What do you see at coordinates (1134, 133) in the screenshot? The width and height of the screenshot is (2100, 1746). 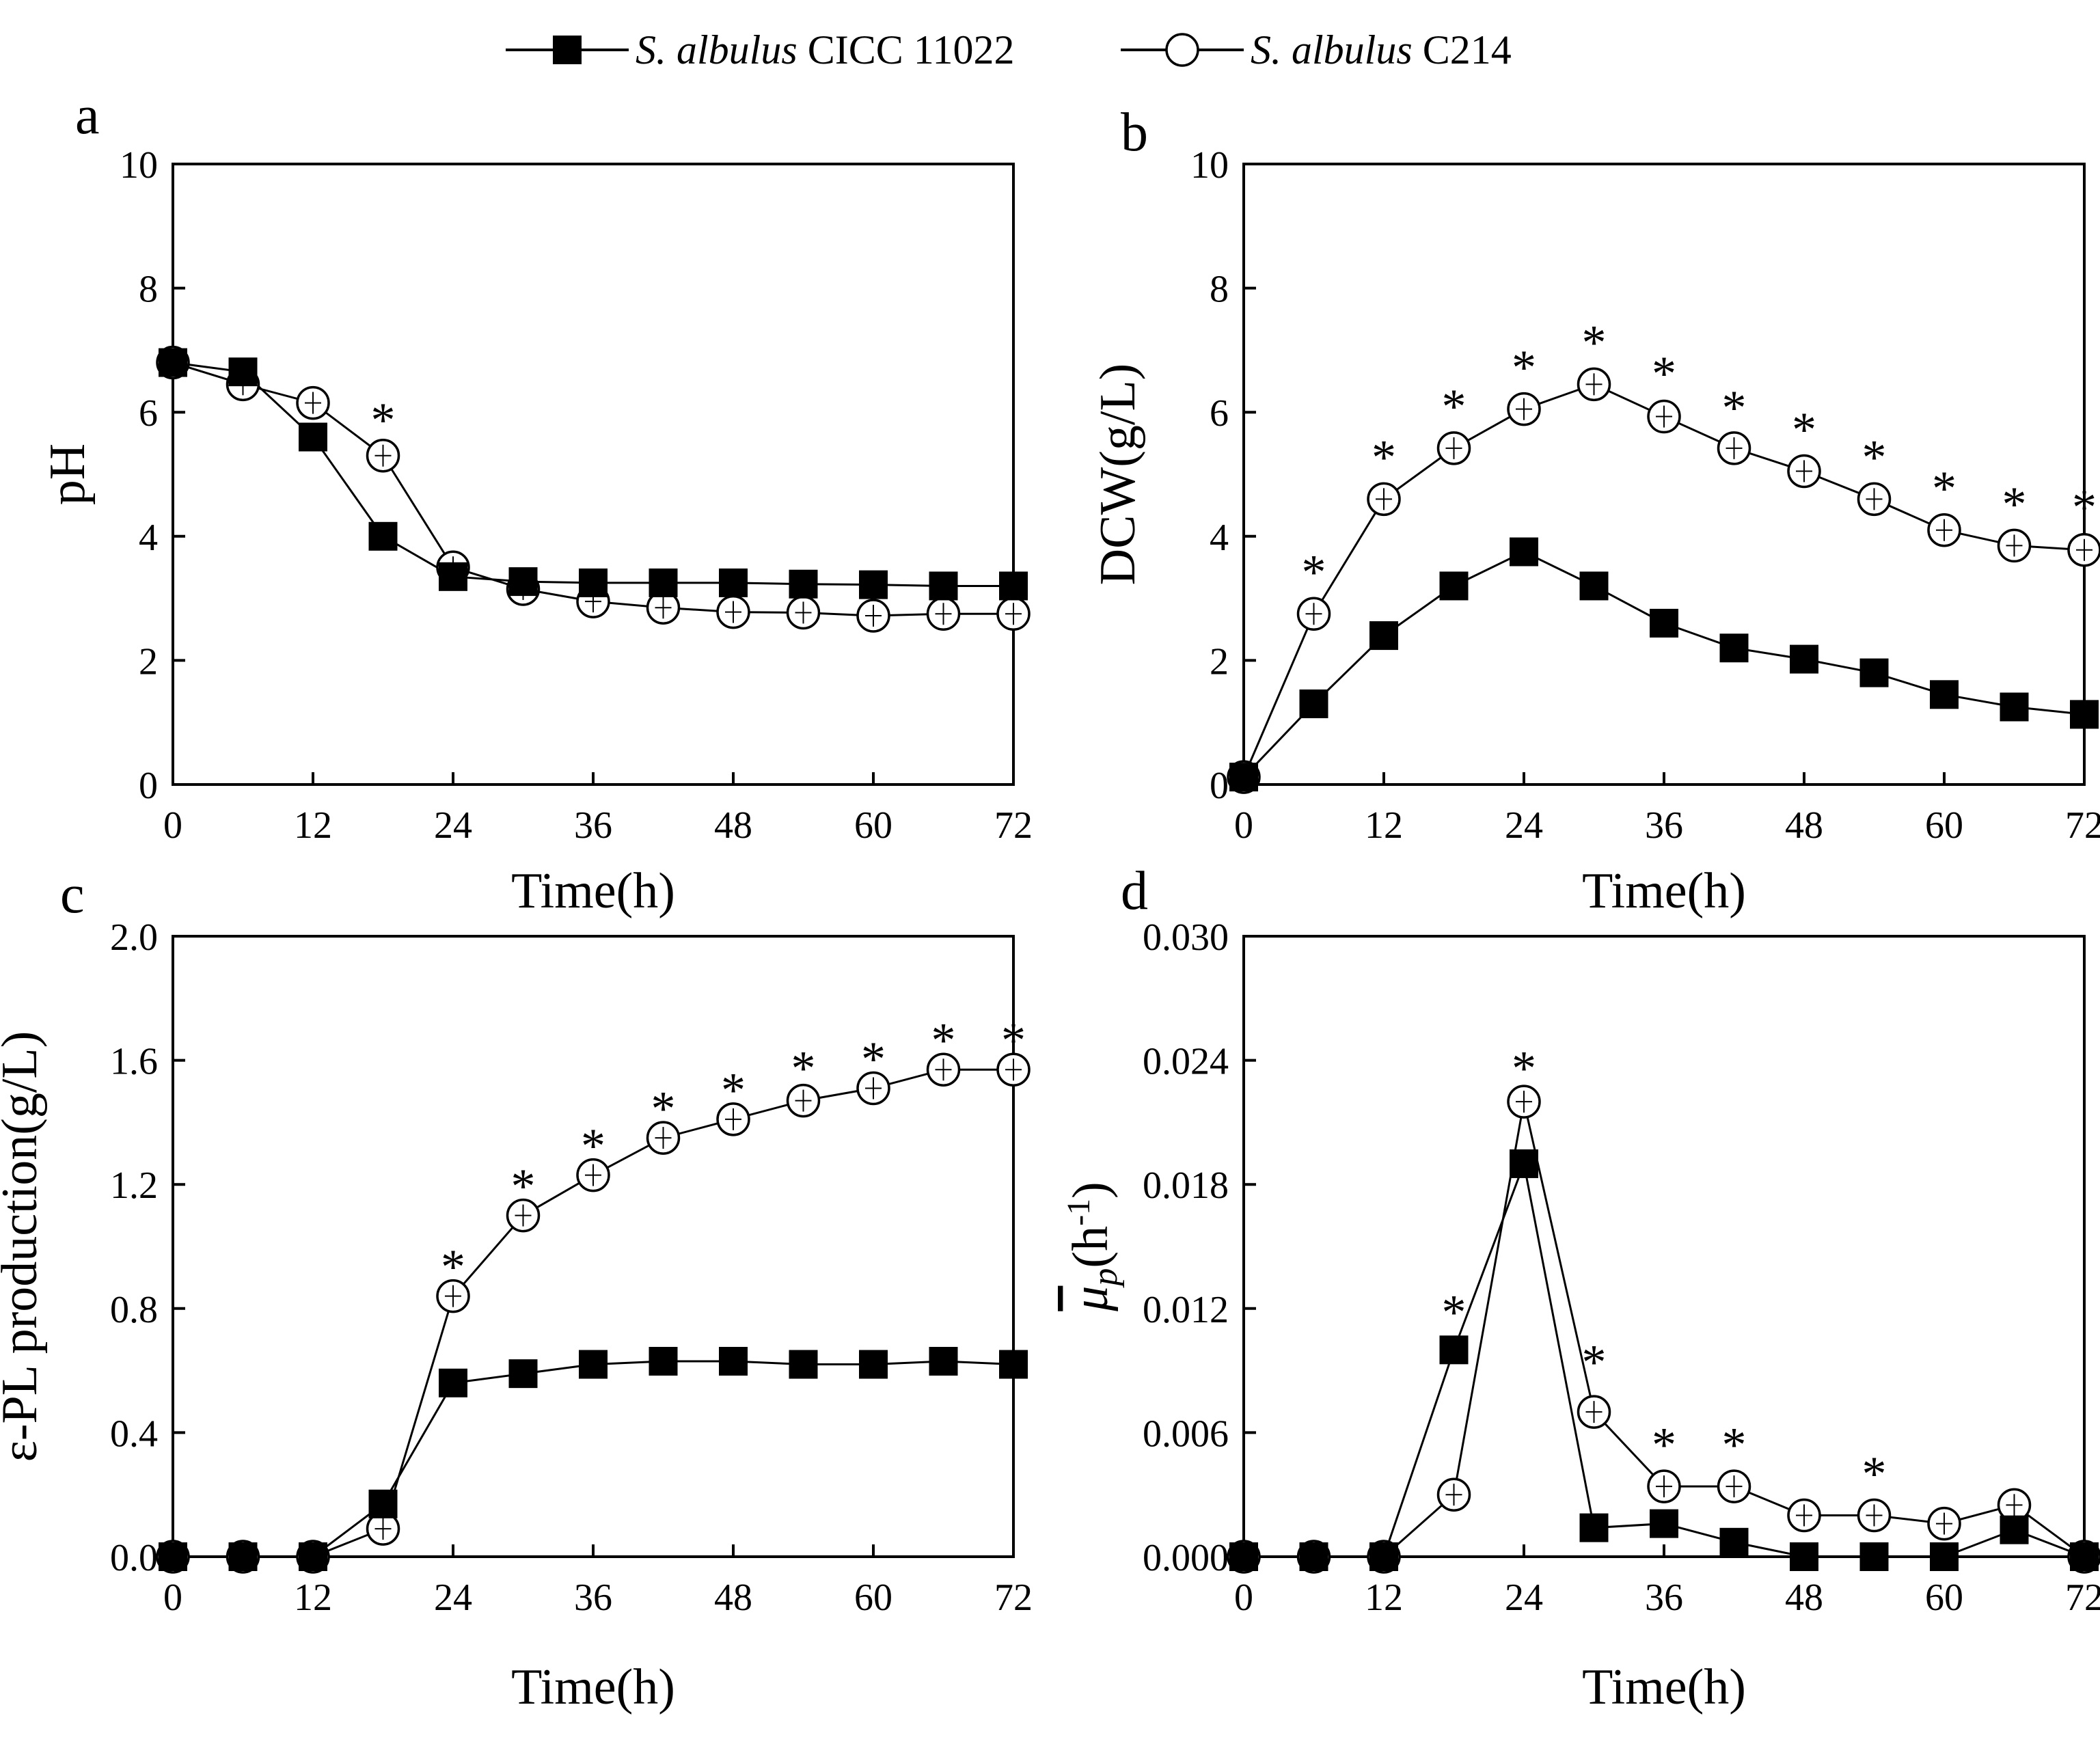 I see `panel-letter: b` at bounding box center [1134, 133].